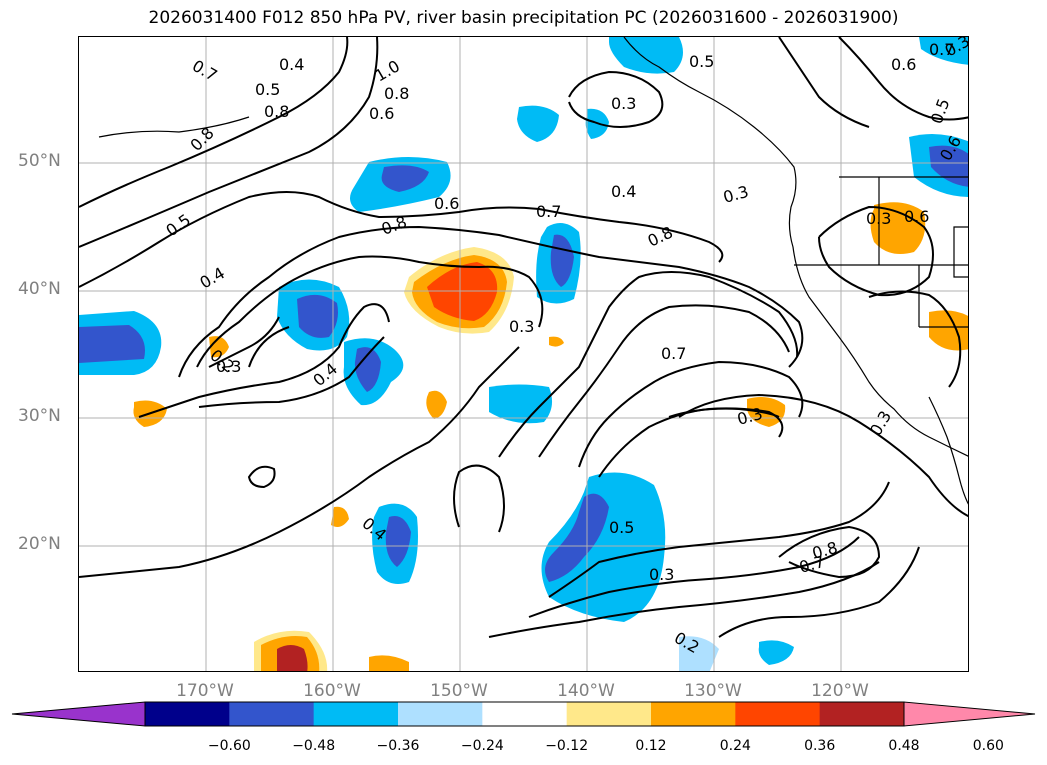 Image resolution: width=1047 pixels, height=765 pixels. What do you see at coordinates (713, 691) in the screenshot?
I see `lon-label-130w: 130°W` at bounding box center [713, 691].